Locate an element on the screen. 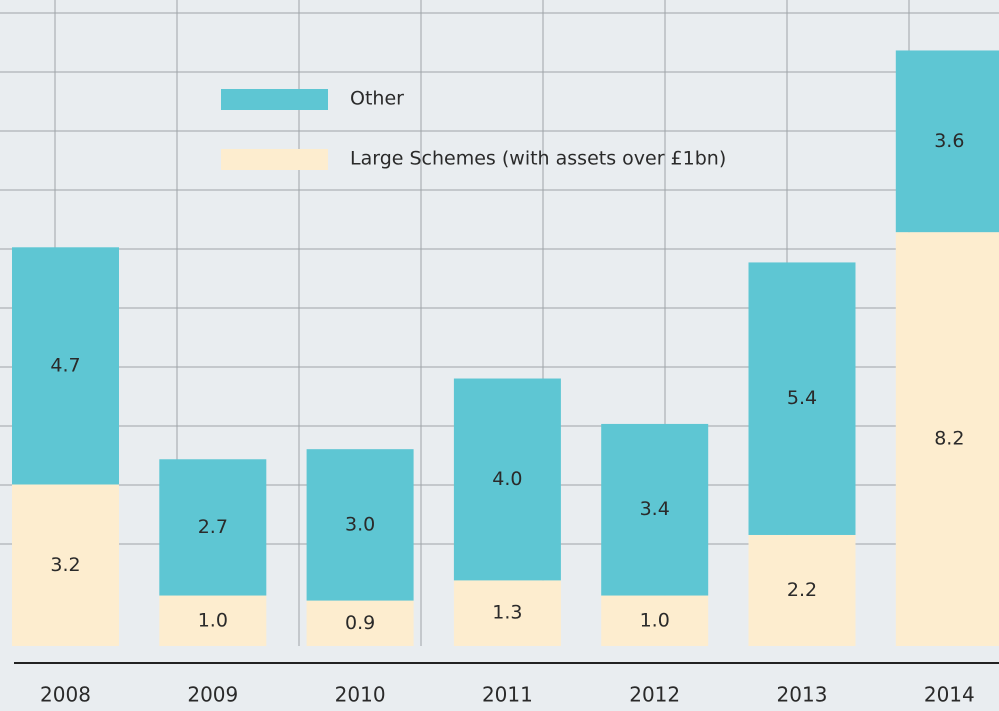  data-label: 1.3 is located at coordinates (507, 613).